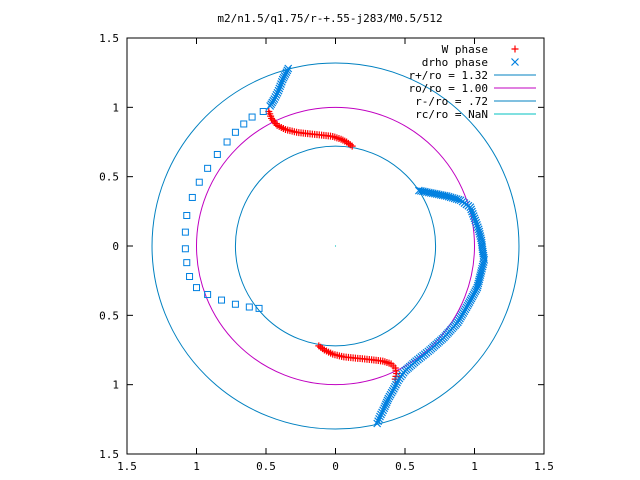  What do you see at coordinates (448, 88) in the screenshot?
I see `legend-label: ro/ro = 1.00` at bounding box center [448, 88].